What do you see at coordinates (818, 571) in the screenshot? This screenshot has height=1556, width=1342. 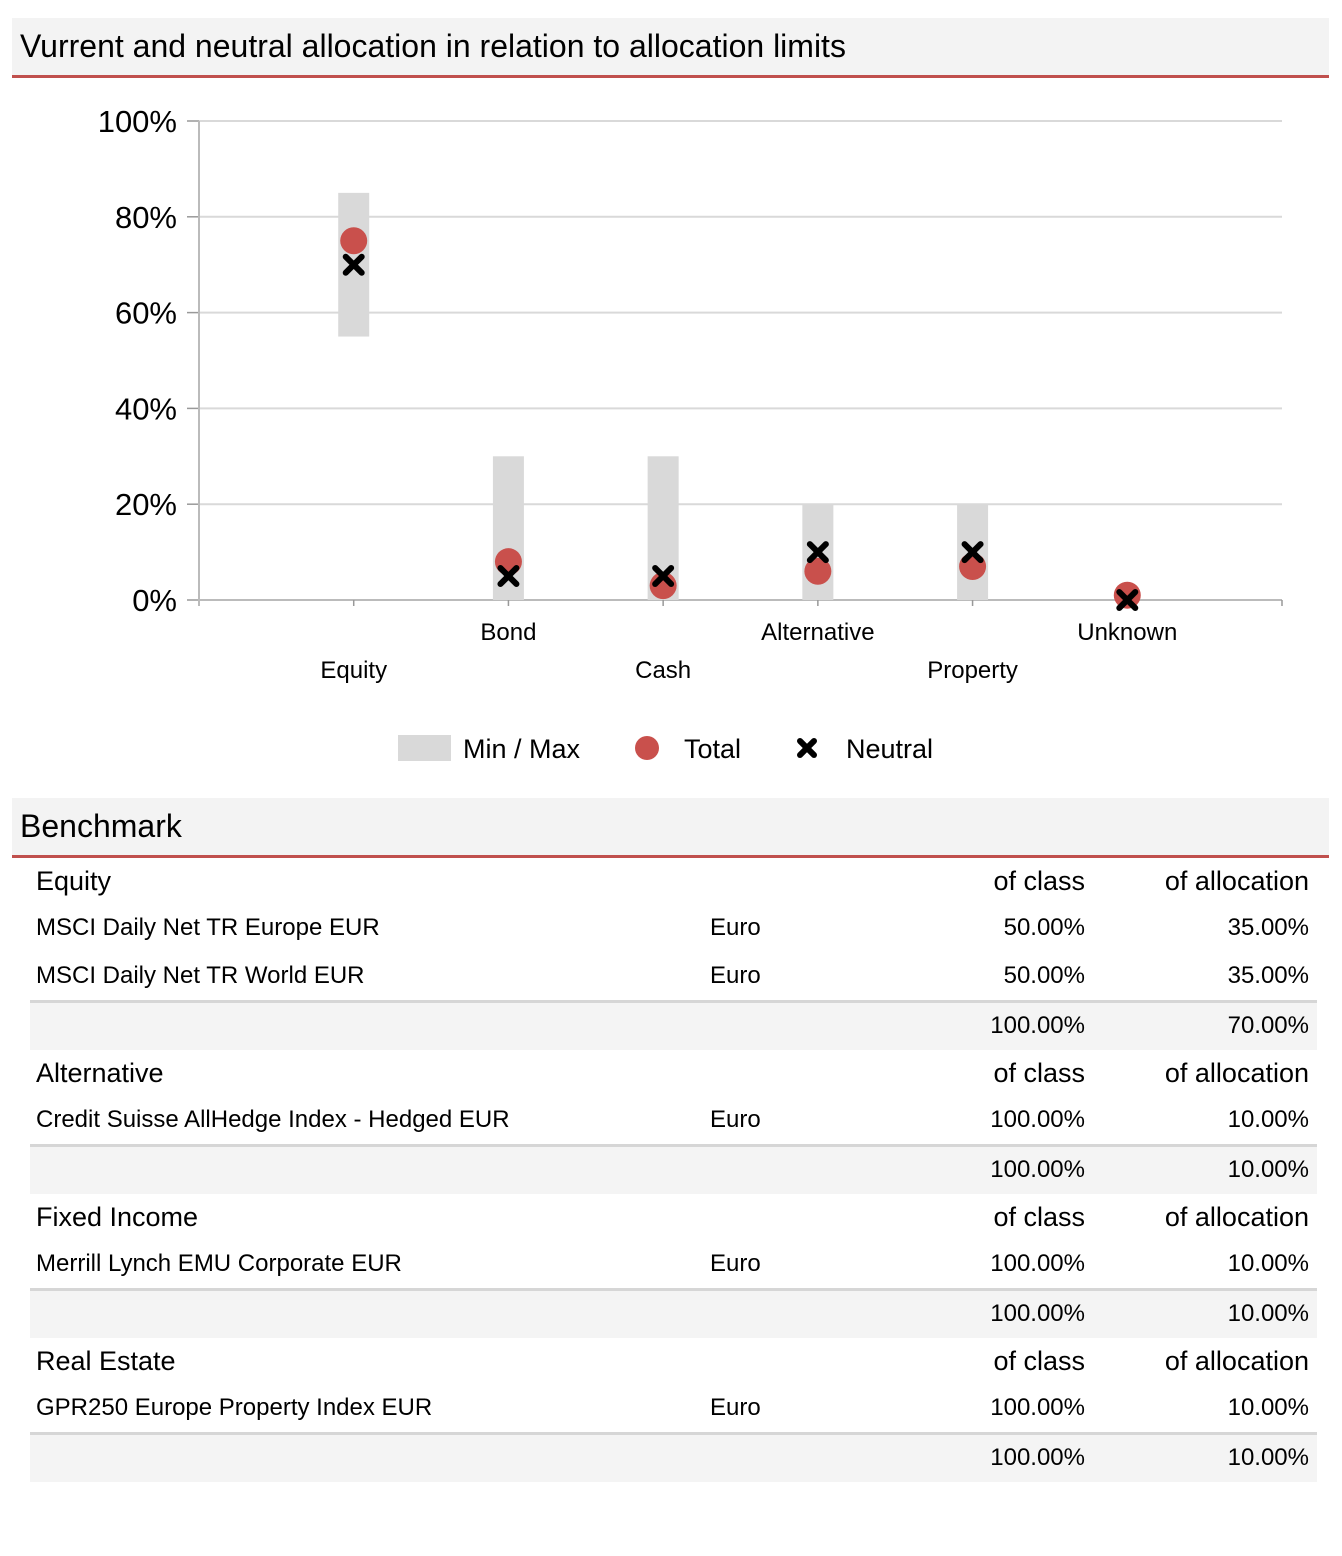 I see `total-marker-alternative` at bounding box center [818, 571].